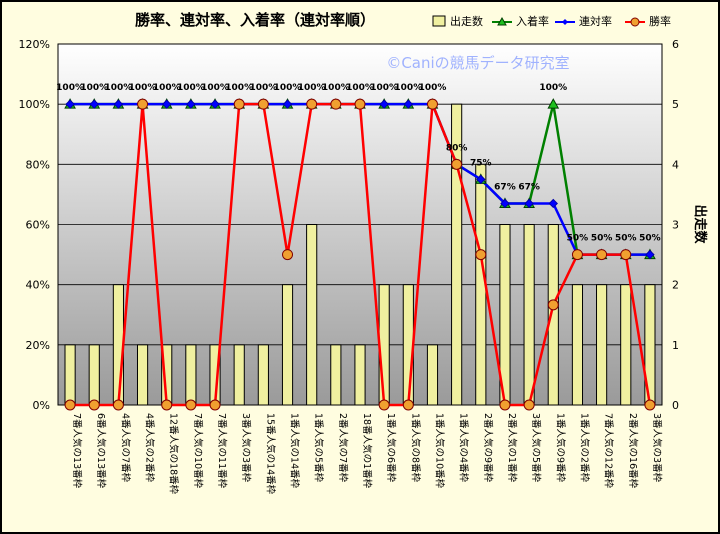 The width and height of the screenshot is (720, 534). What do you see at coordinates (38, 345) in the screenshot?
I see `y-left-tick-label: 20%` at bounding box center [38, 345].